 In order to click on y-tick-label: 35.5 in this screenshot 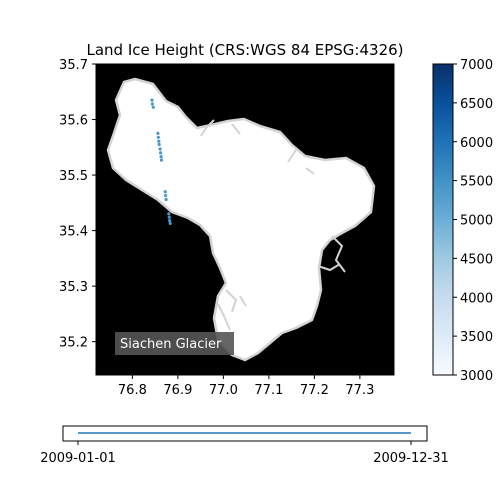, I will do `click(73, 176)`.